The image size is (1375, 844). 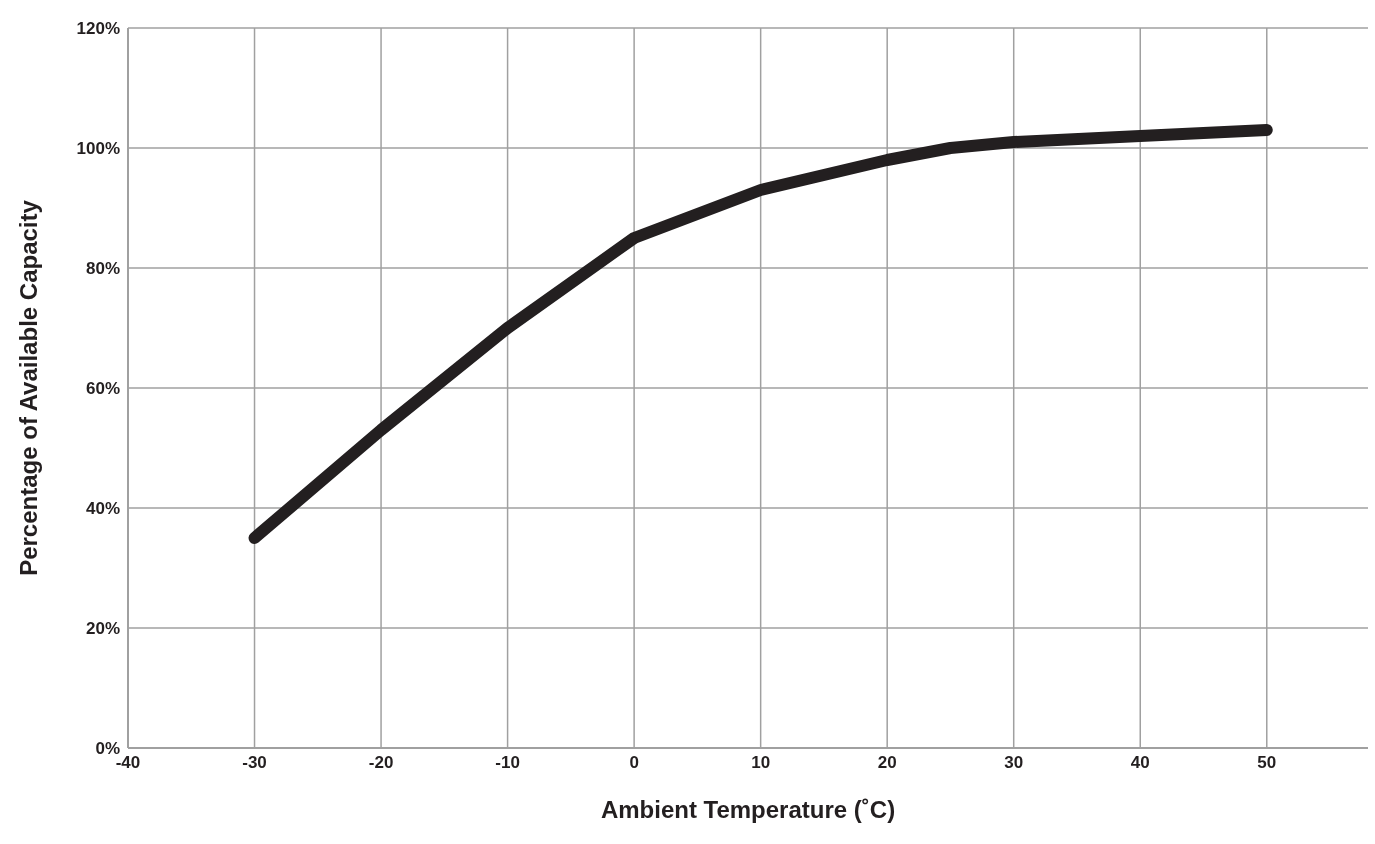 What do you see at coordinates (28, 387) in the screenshot?
I see `y-axis-title: Percentage of Available Capacity` at bounding box center [28, 387].